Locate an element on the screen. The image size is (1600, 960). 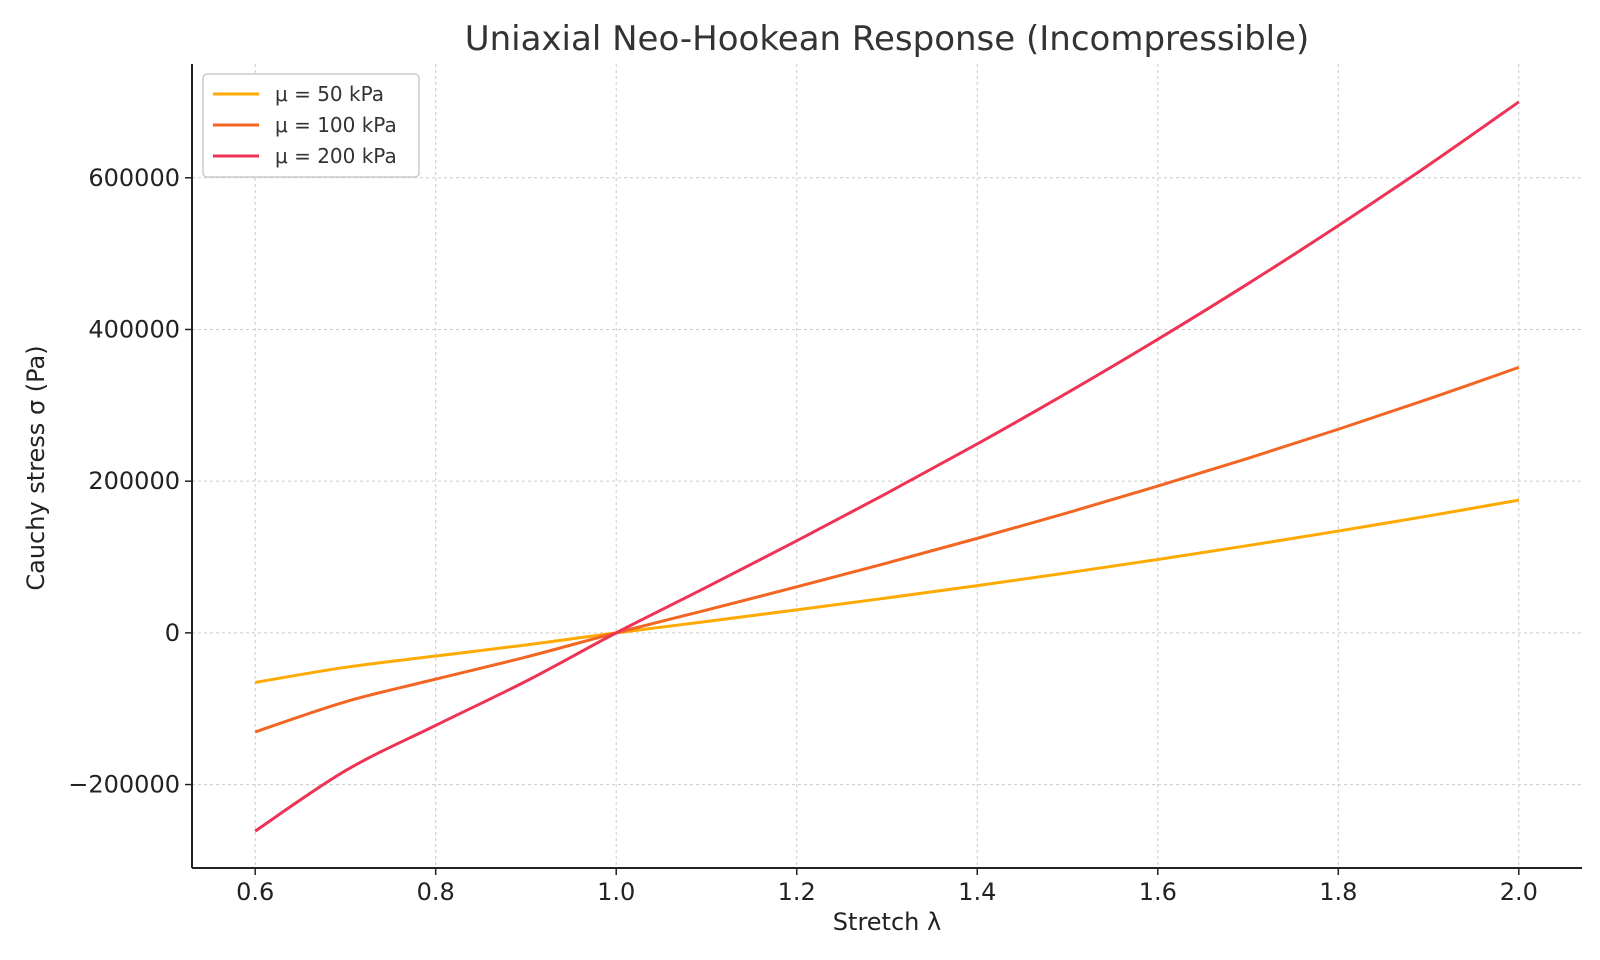
x-tick-label: 0.8 is located at coordinates (436, 892).